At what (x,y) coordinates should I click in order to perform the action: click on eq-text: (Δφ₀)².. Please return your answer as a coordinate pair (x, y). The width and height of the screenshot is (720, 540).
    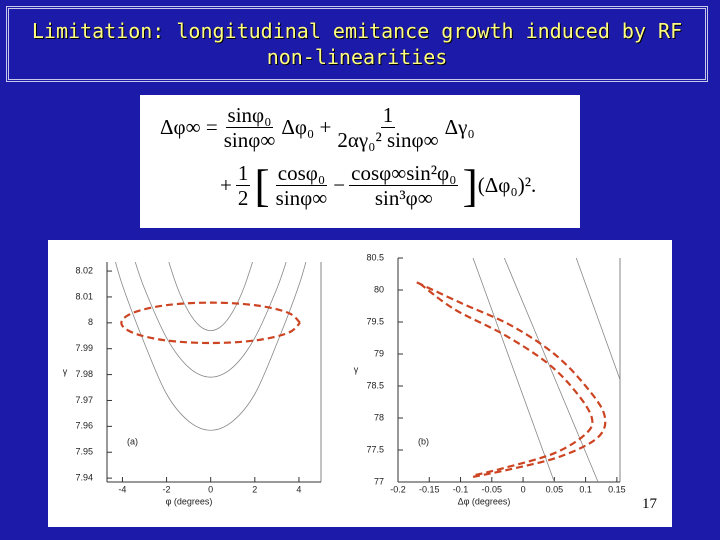
    Looking at the image, I should click on (507, 185).